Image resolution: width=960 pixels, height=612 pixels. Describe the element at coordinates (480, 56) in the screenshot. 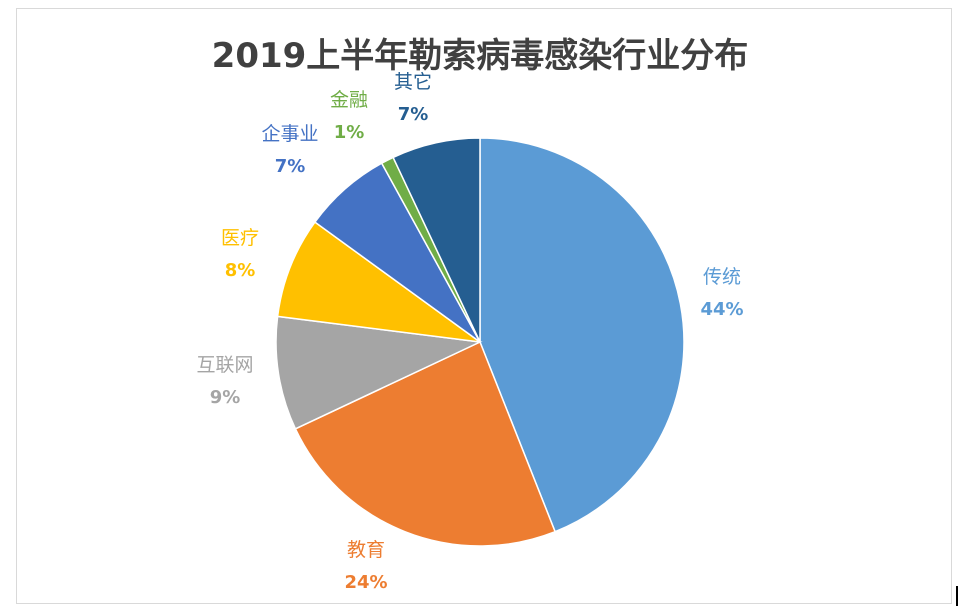

I see `chart-title: 2019上半年勒索病毒感染行业分布` at that location.